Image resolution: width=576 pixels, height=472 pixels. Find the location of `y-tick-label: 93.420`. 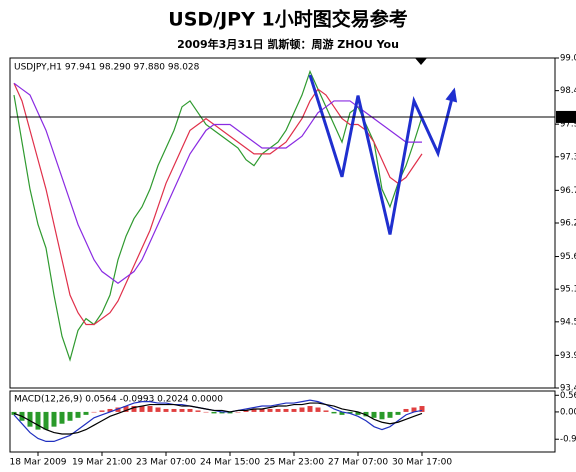

y-tick-label: 93.420 is located at coordinates (568, 389).